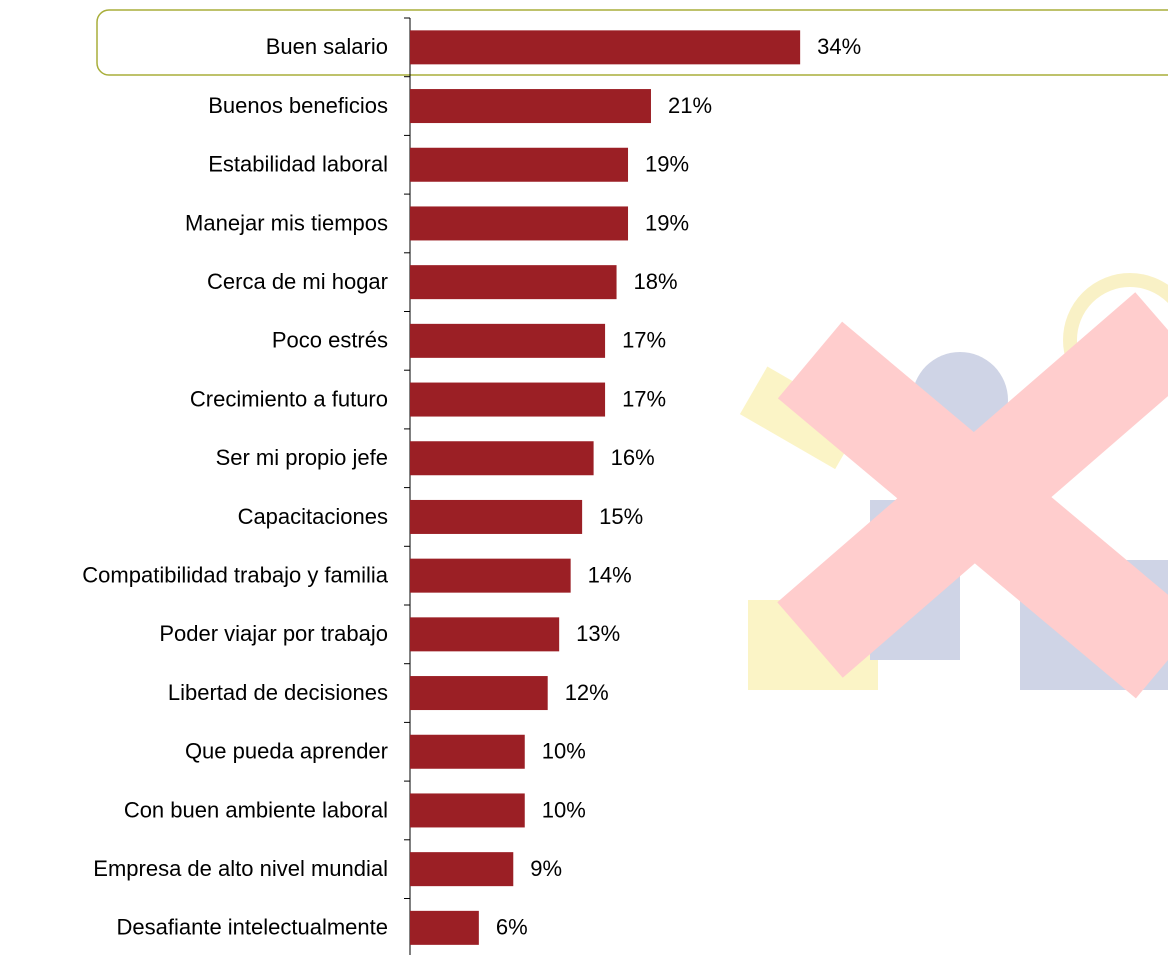 This screenshot has height=960, width=1168. Describe the element at coordinates (633, 457) in the screenshot. I see `value-label: 16%` at that location.